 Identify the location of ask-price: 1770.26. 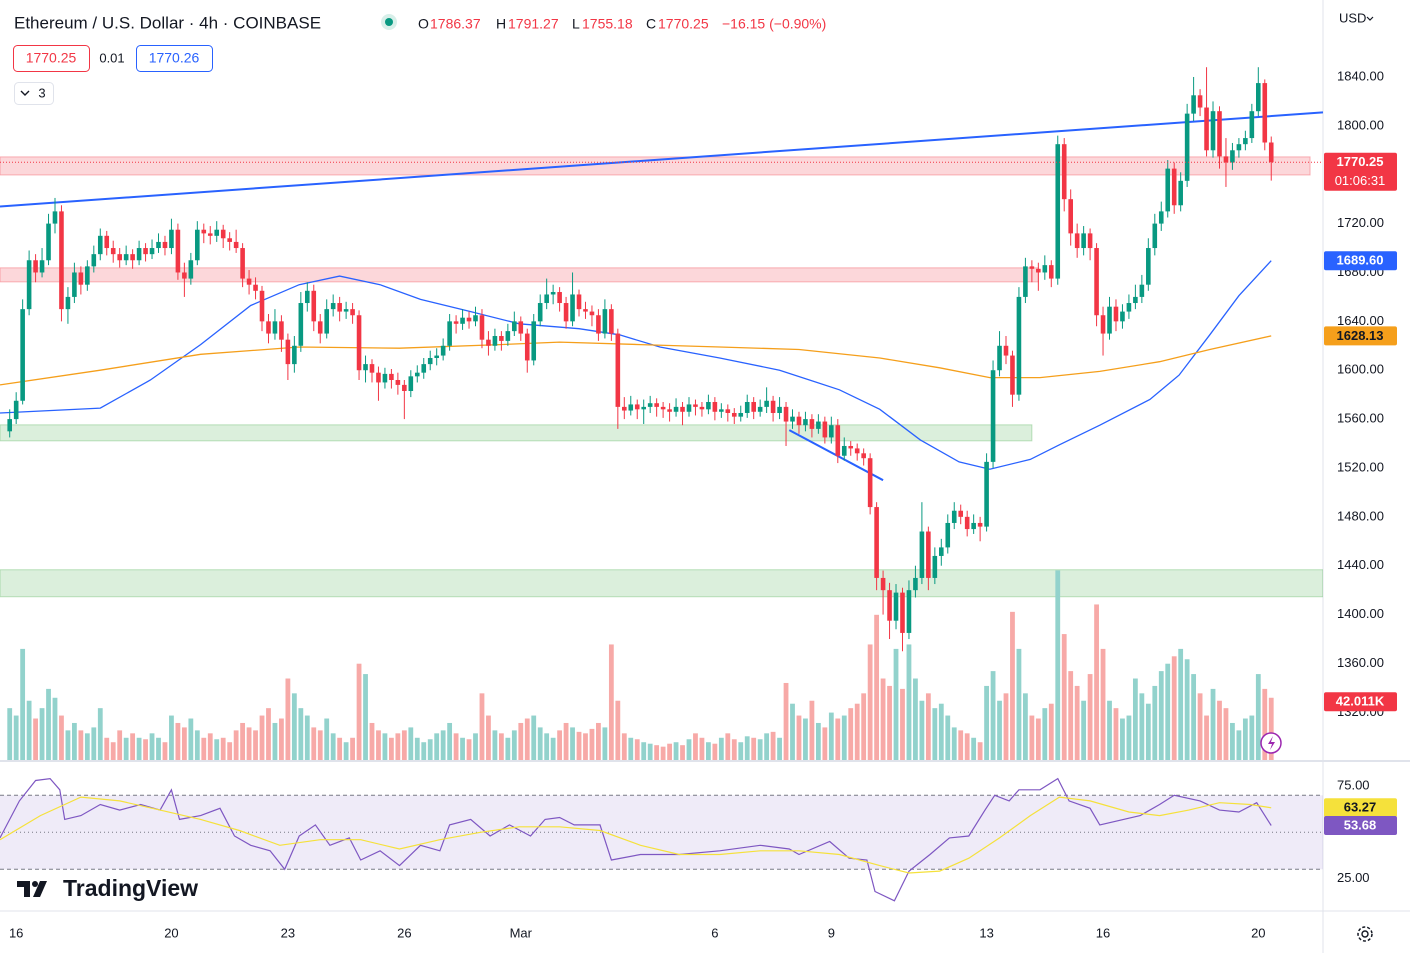
(174, 58).